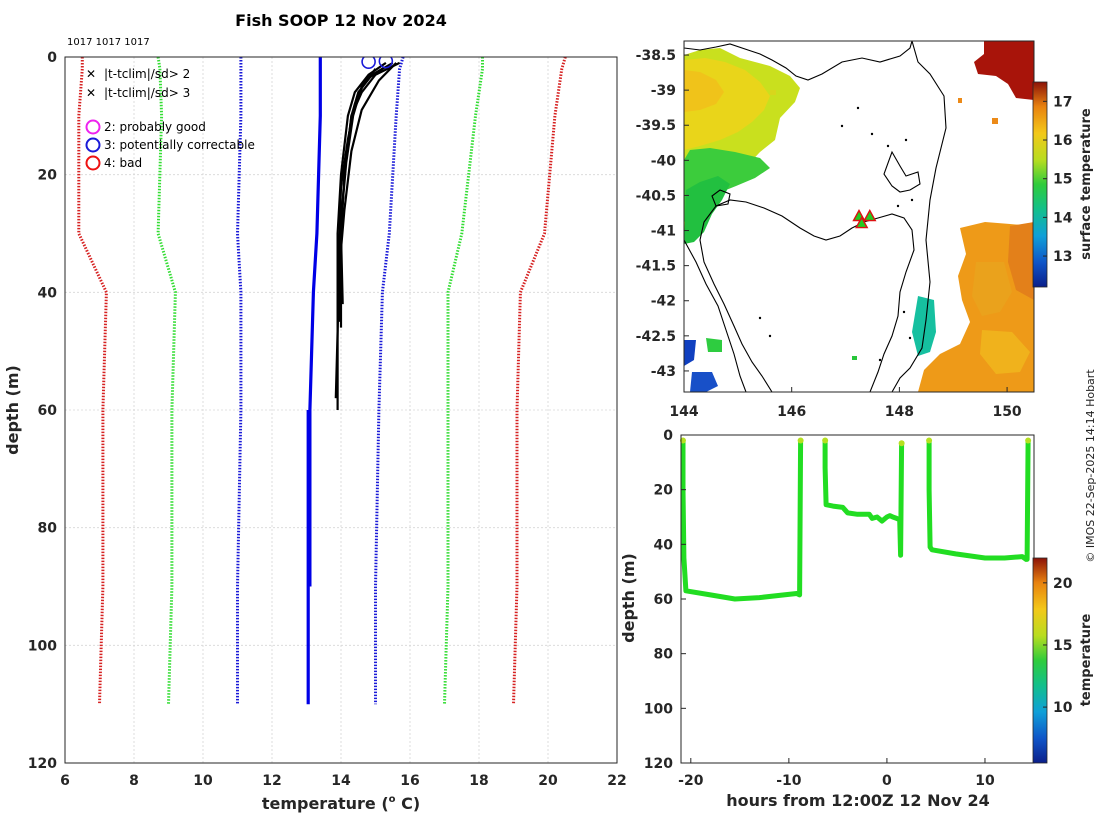  I want to click on map-xtick-label: 146, so click(791, 412).